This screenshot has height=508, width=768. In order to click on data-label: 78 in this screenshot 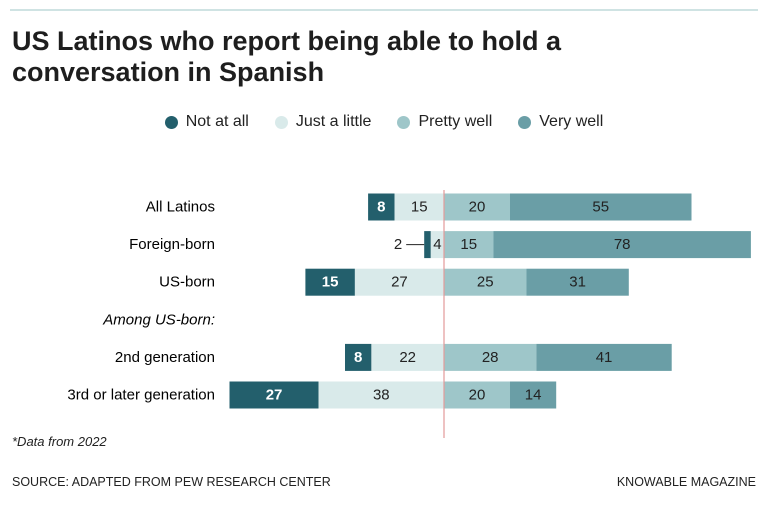, I will do `click(622, 244)`.